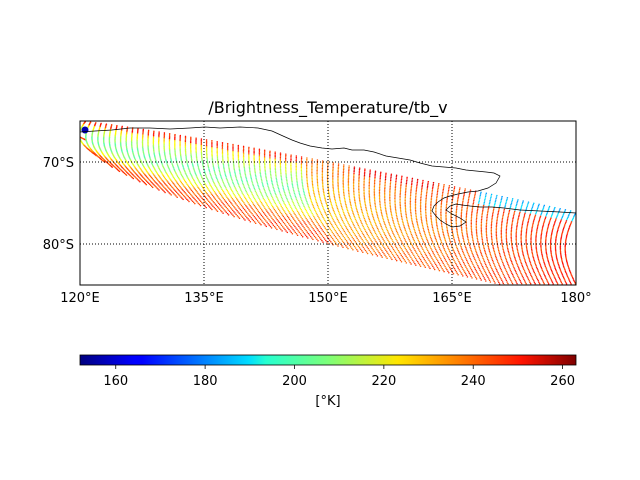  What do you see at coordinates (339, 377) in the screenshot?
I see `colorbar-ticks: 160 180 200 220 240 260` at bounding box center [339, 377].